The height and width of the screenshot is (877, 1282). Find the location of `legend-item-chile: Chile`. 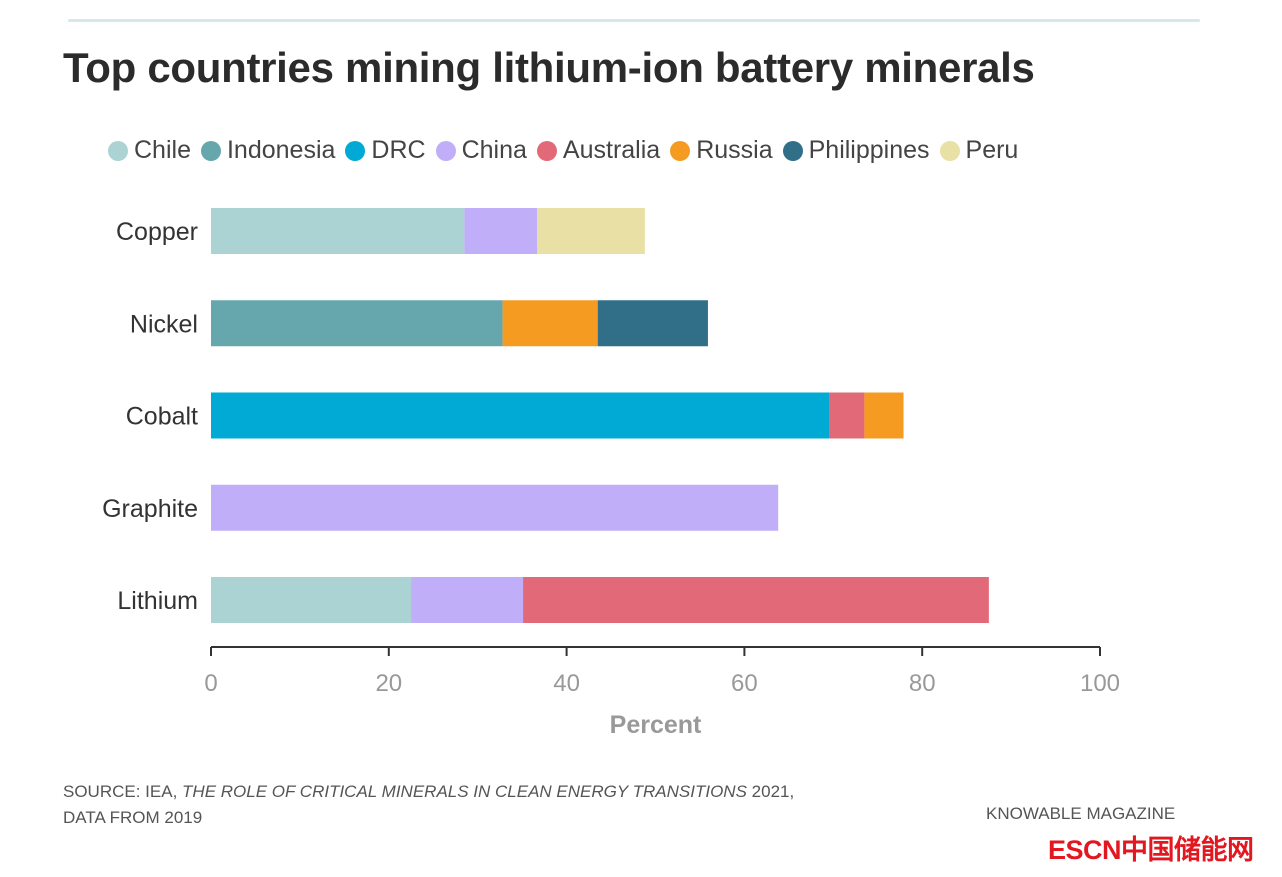

legend-item-chile: Chile is located at coordinates (149, 150).